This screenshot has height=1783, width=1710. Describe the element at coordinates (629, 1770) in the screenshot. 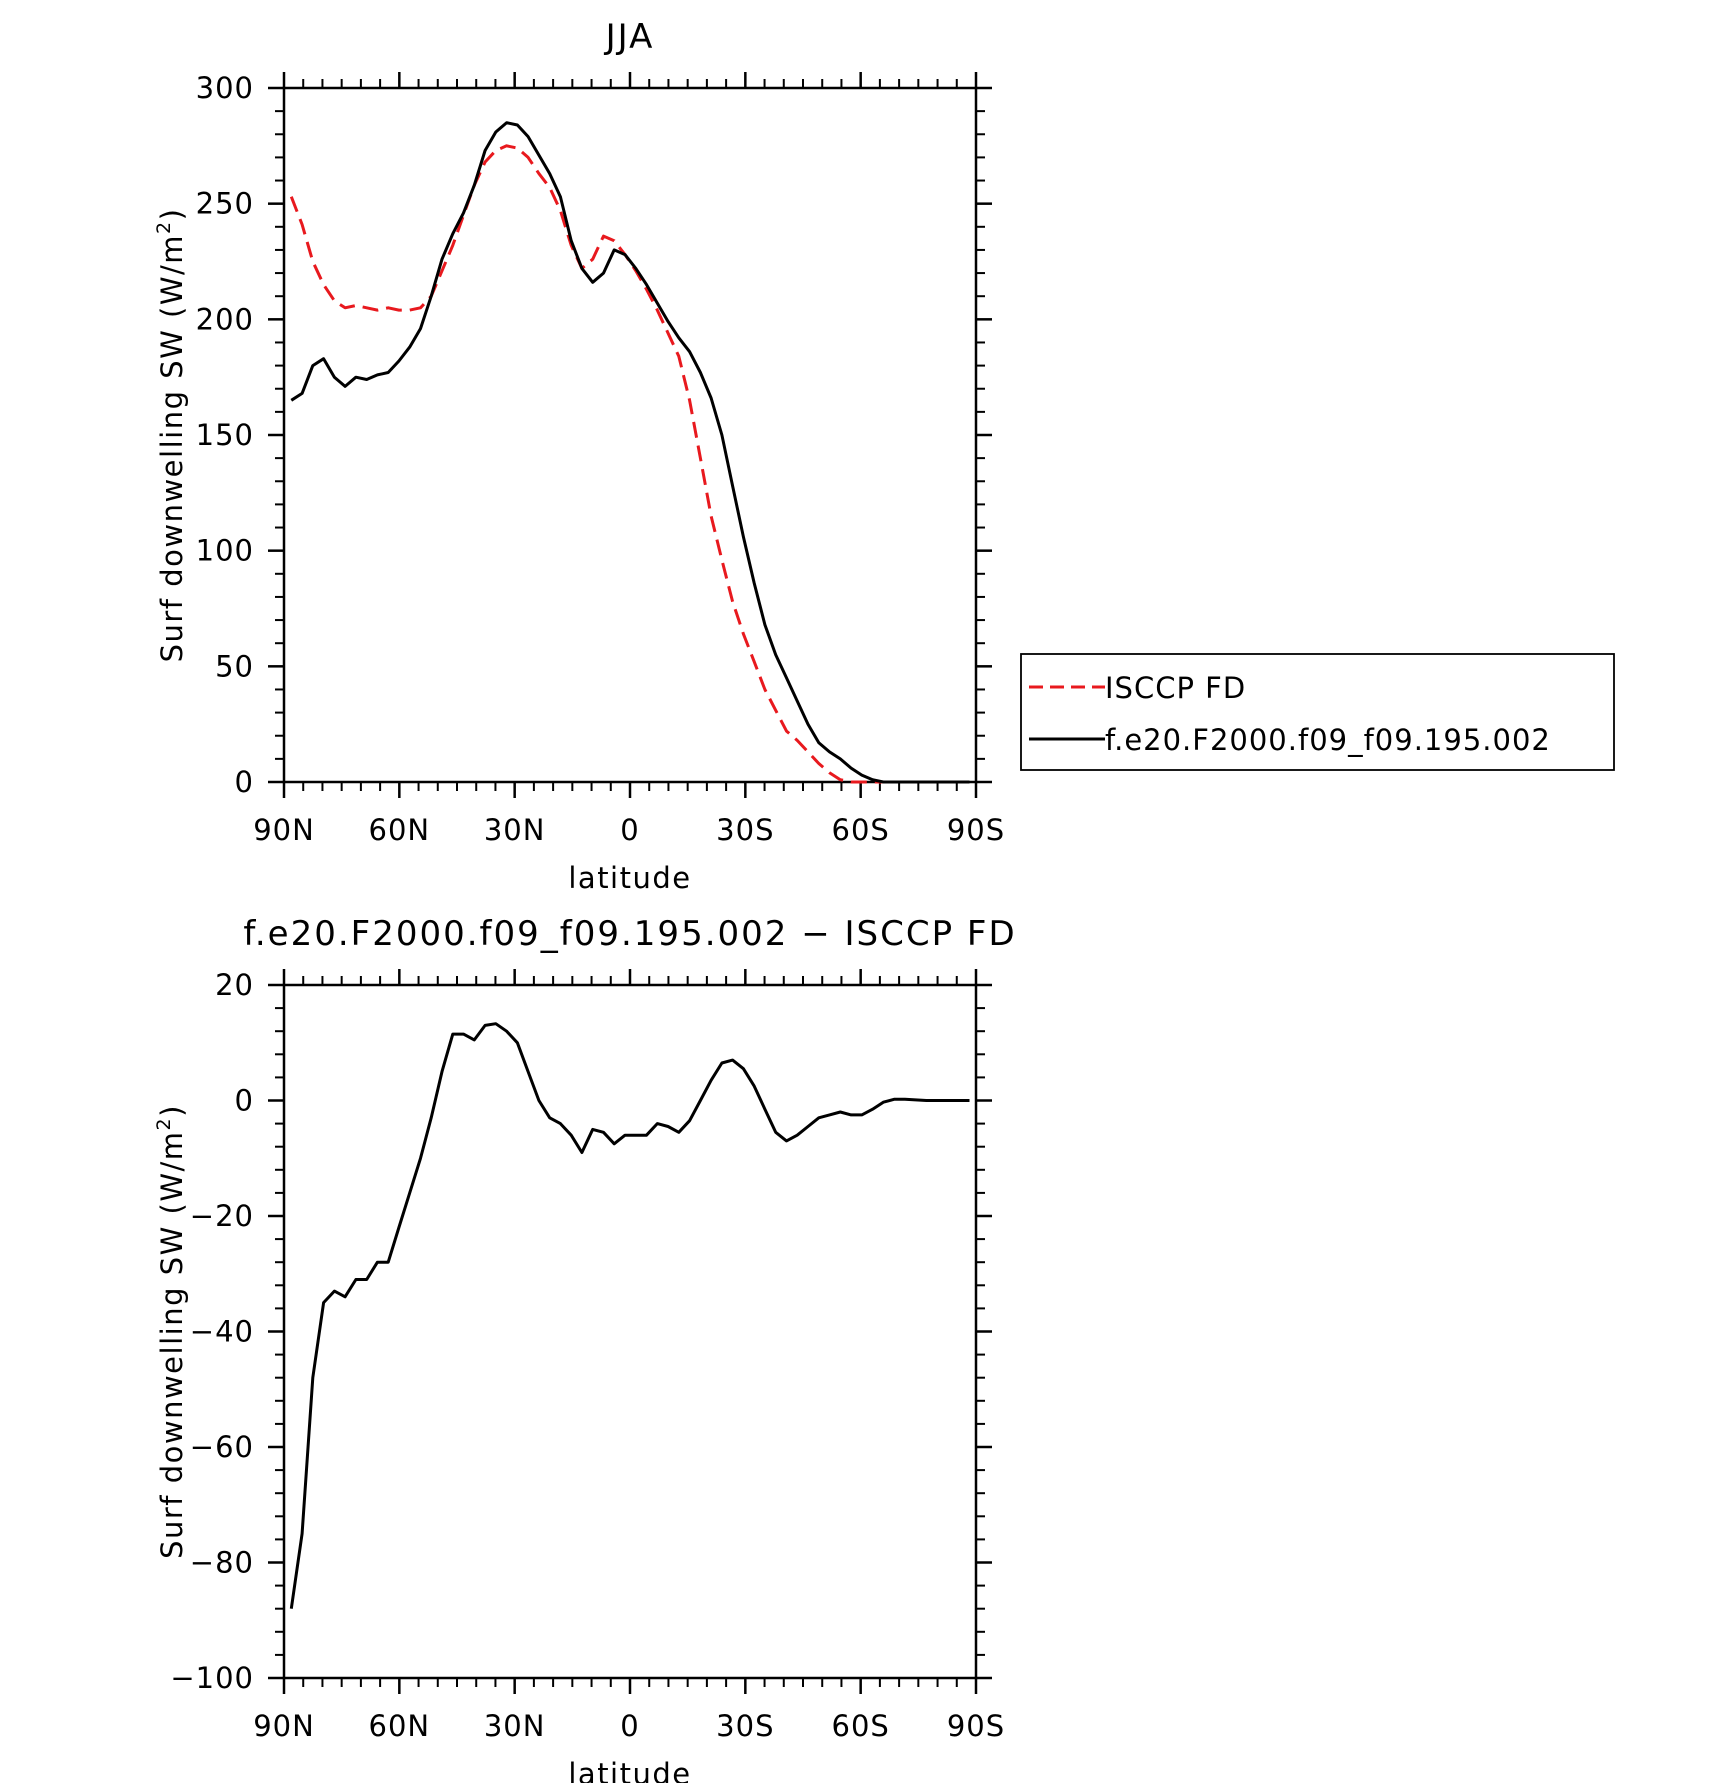

I see `chart-1-x-axis-label: latitude` at that location.